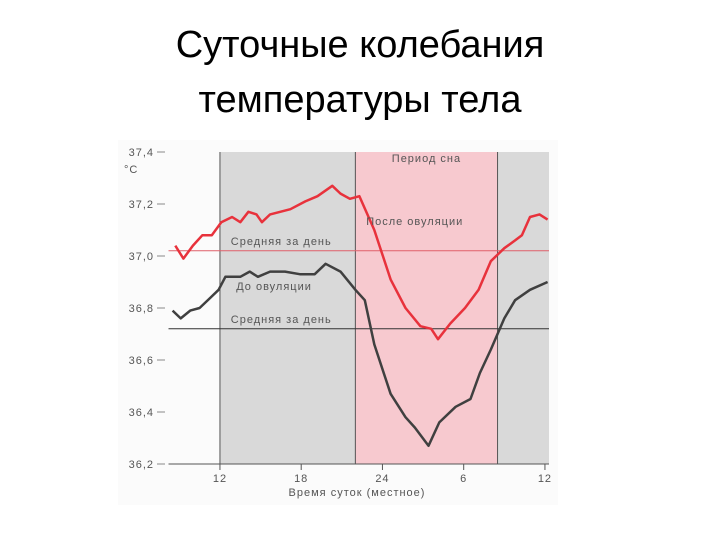 The width and height of the screenshot is (720, 540). I want to click on series-label: После овуляции, so click(414, 222).